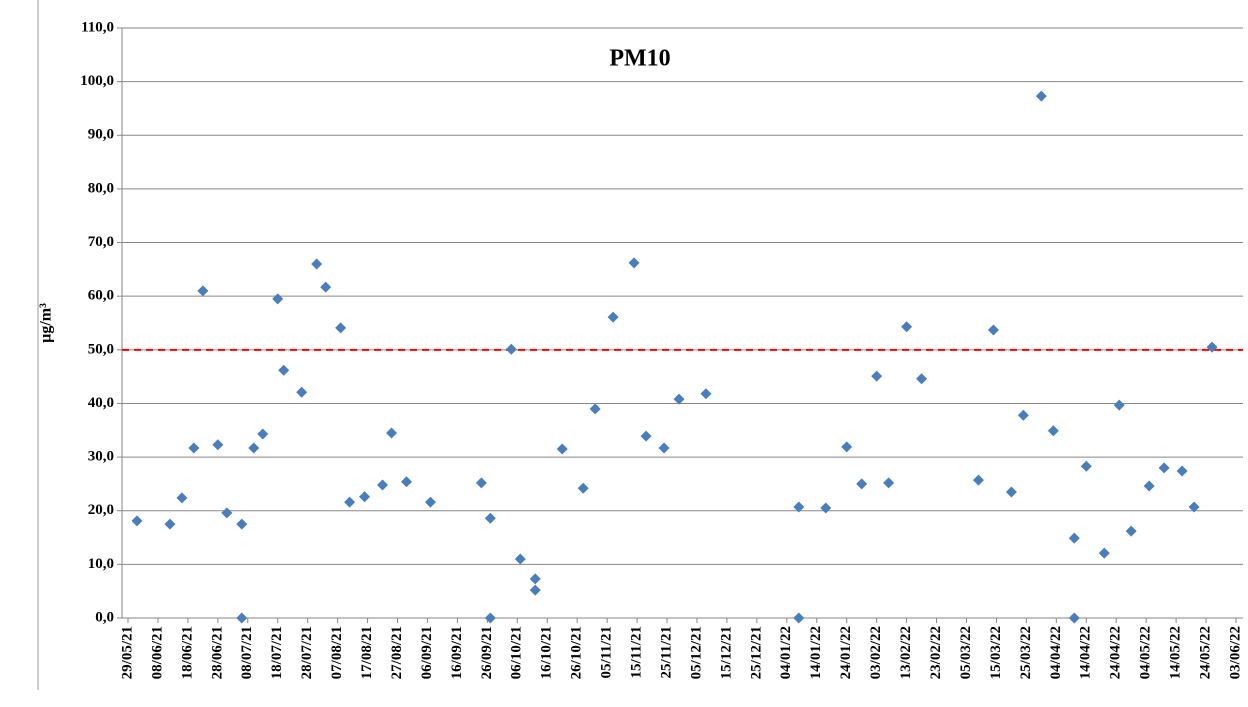 This screenshot has height=707, width=1248. I want to click on x-tick-label: 16/10/21, so click(547, 652).